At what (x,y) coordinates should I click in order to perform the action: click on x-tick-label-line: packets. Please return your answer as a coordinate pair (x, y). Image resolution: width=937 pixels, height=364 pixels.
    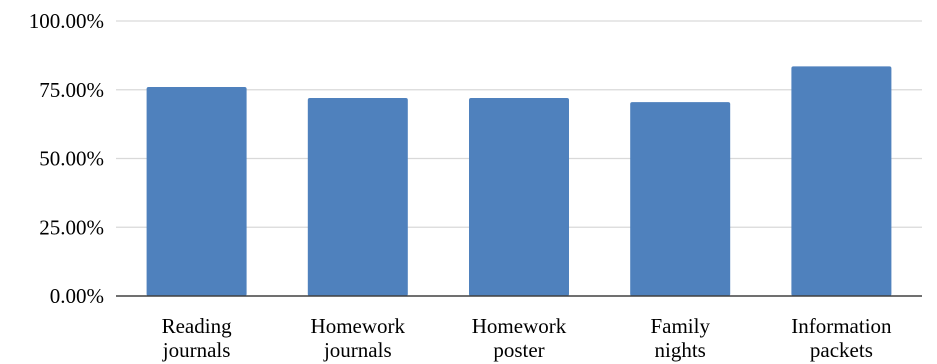
    Looking at the image, I should click on (841, 350).